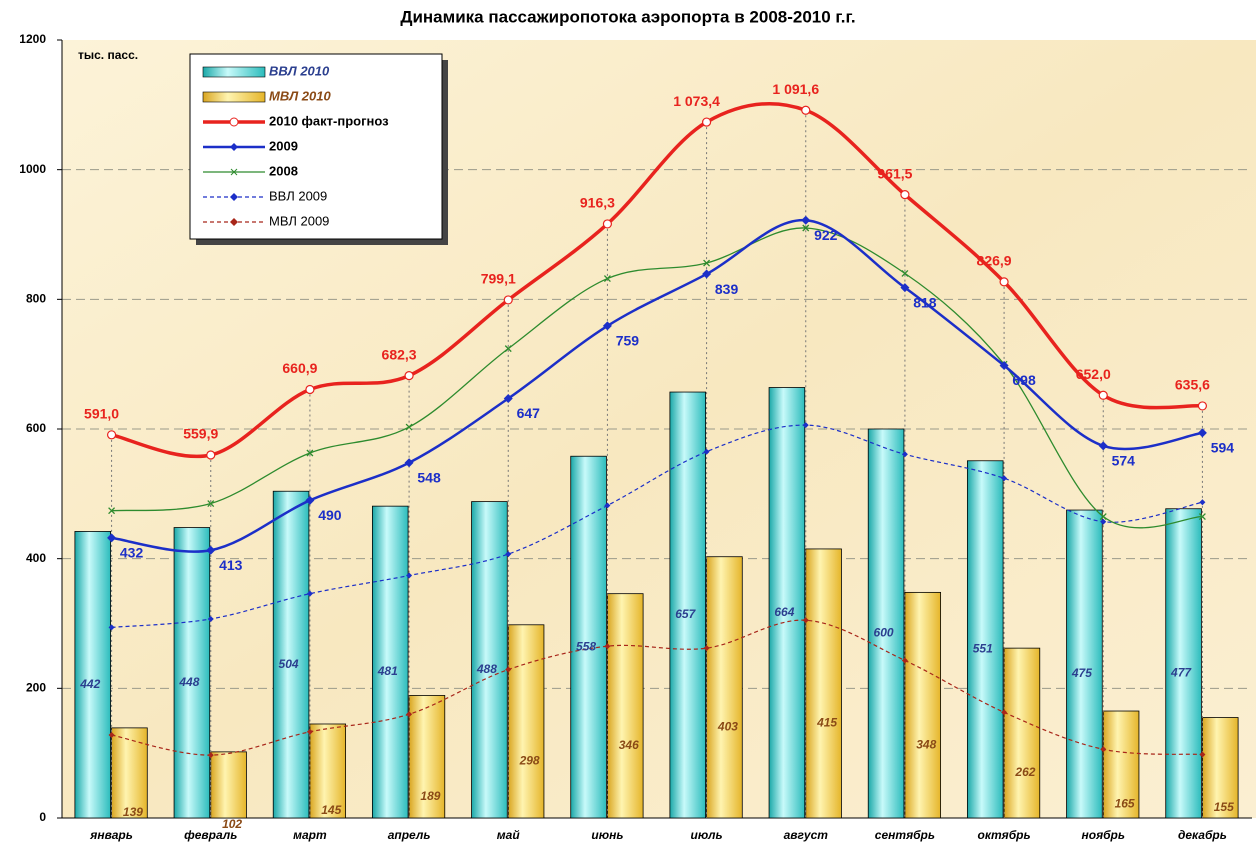 This screenshot has width=1256, height=845. What do you see at coordinates (1181, 673) in the screenshot?
I see `bar-label: 477` at bounding box center [1181, 673].